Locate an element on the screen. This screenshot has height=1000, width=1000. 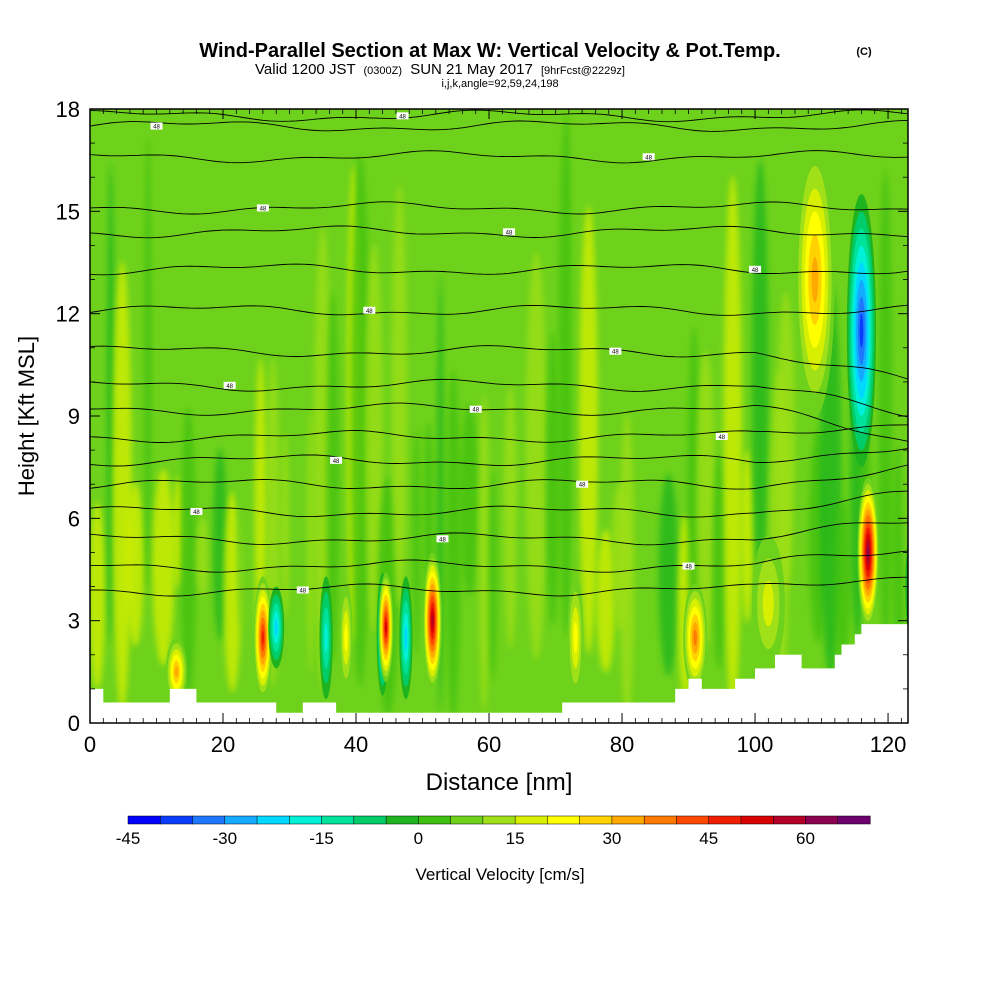
colorbar-tick-label: 30 is located at coordinates (611, 838).